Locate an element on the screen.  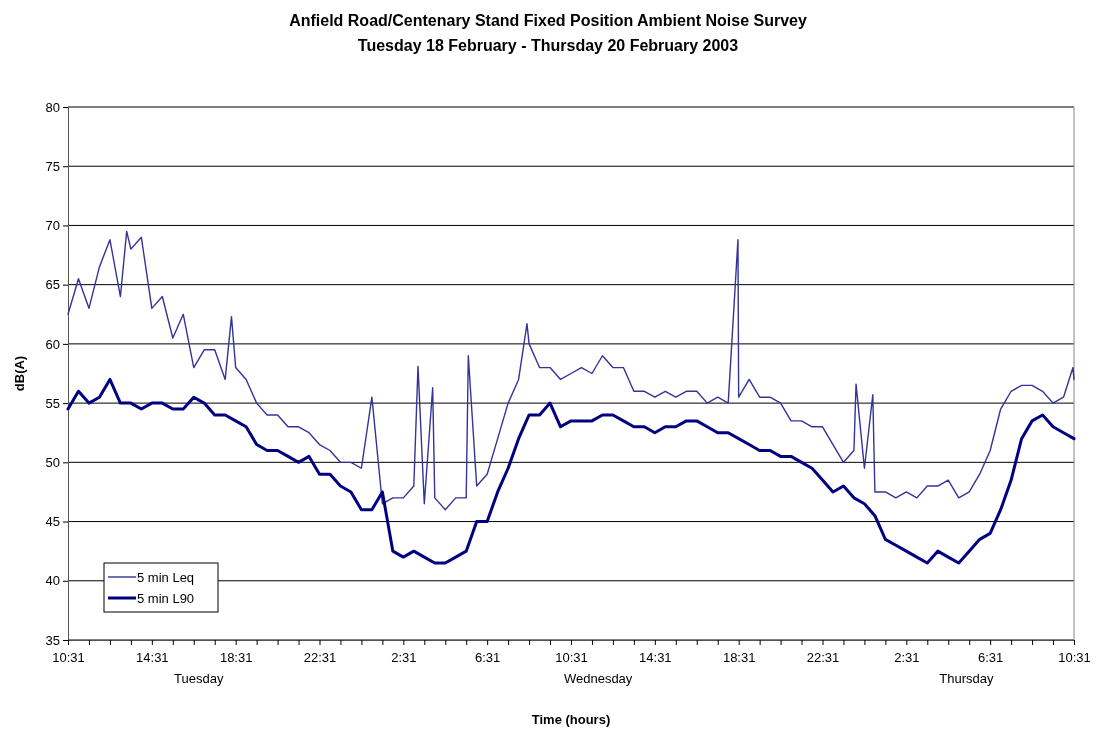
y-tick-label: 75 is located at coordinates (52, 166).